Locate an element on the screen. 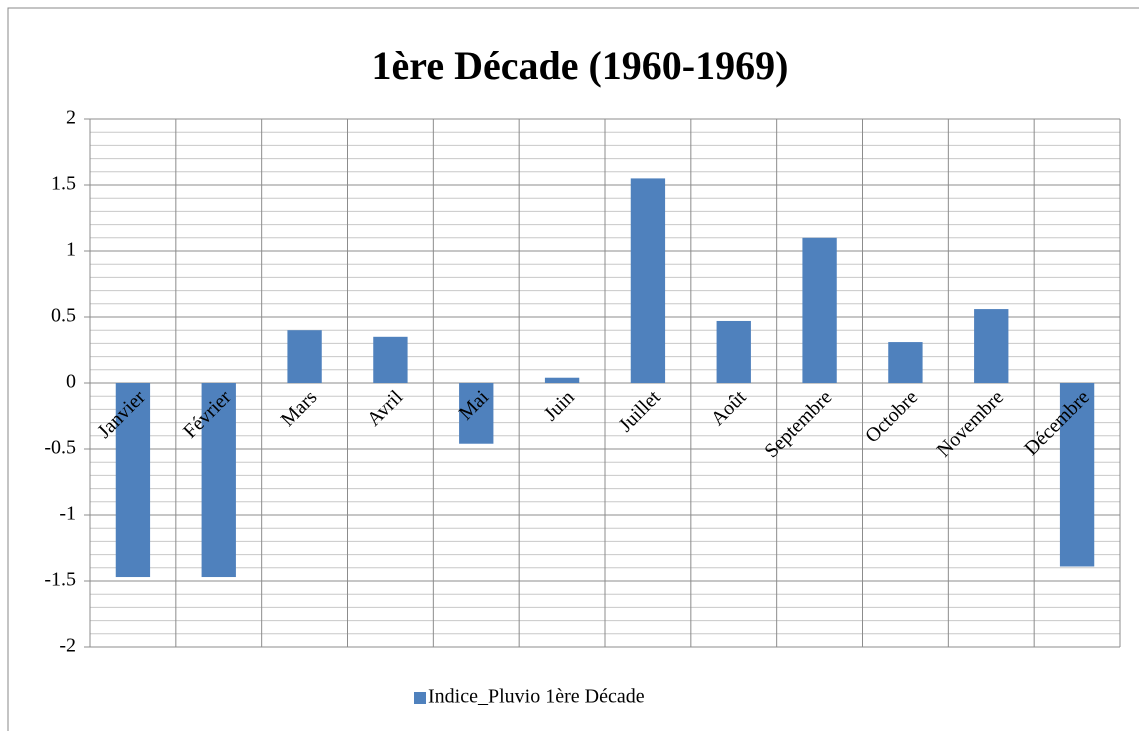 This screenshot has height=731, width=1139. x-tick-label: Juin is located at coordinates (559, 405).